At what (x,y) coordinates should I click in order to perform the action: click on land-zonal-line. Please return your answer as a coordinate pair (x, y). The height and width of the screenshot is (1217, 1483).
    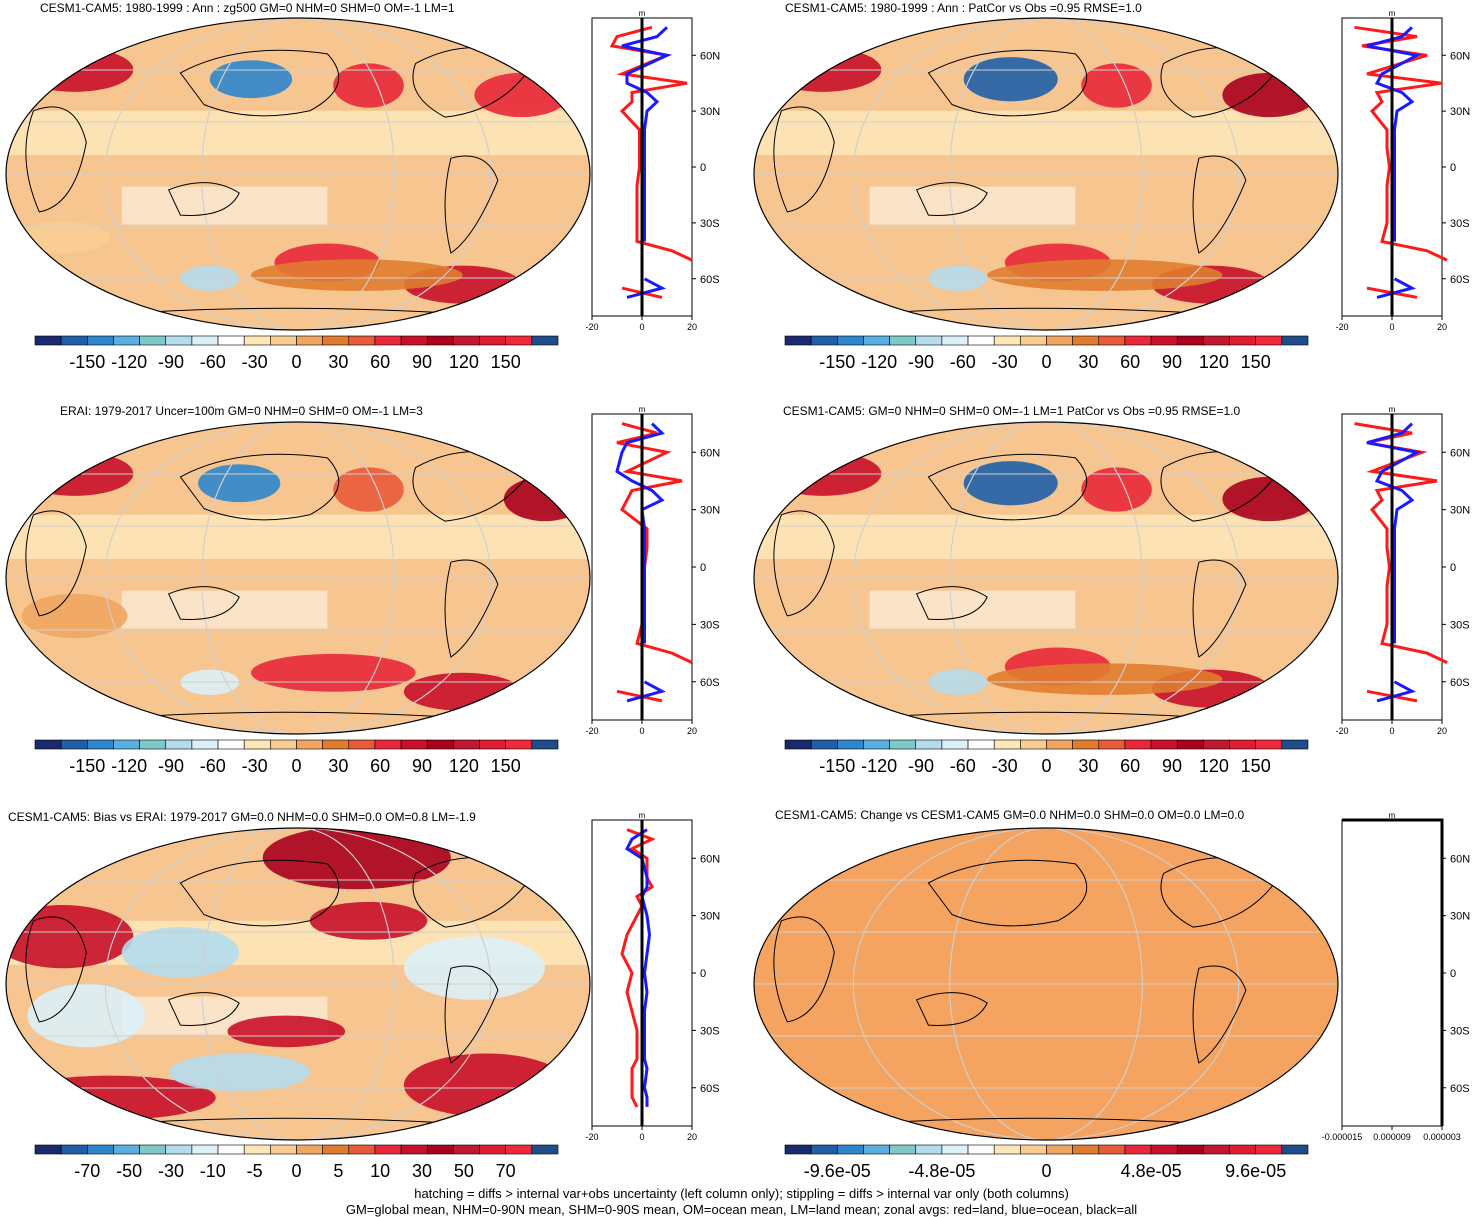
    Looking at the image, I should click on (638, 968).